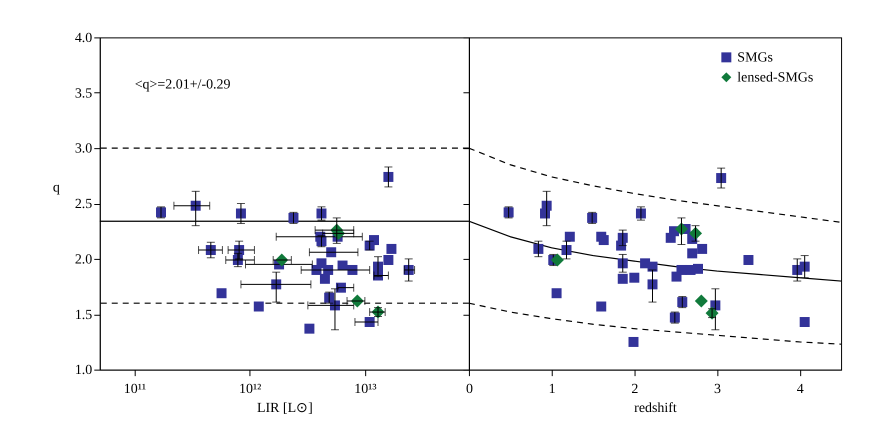 This screenshot has height=436, width=872. Describe the element at coordinates (83, 94) in the screenshot. I see `y-tick-label: 3.5` at that location.